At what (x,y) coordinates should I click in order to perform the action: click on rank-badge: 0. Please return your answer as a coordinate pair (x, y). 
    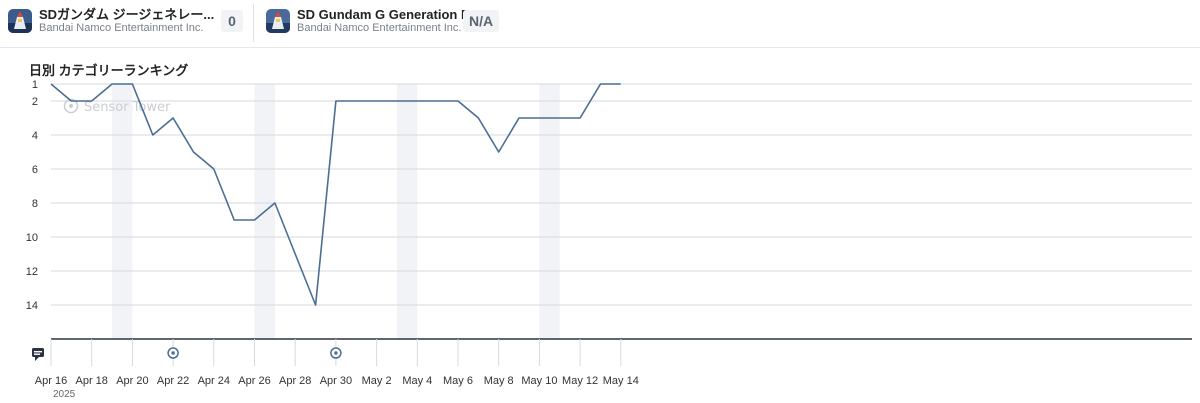
    Looking at the image, I should click on (232, 21).